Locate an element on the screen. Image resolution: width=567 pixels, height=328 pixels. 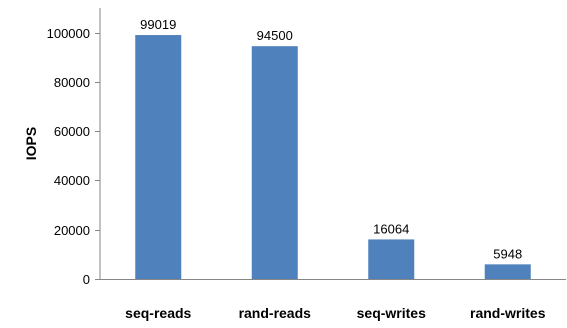
bar-seq-writes is located at coordinates (391, 259).